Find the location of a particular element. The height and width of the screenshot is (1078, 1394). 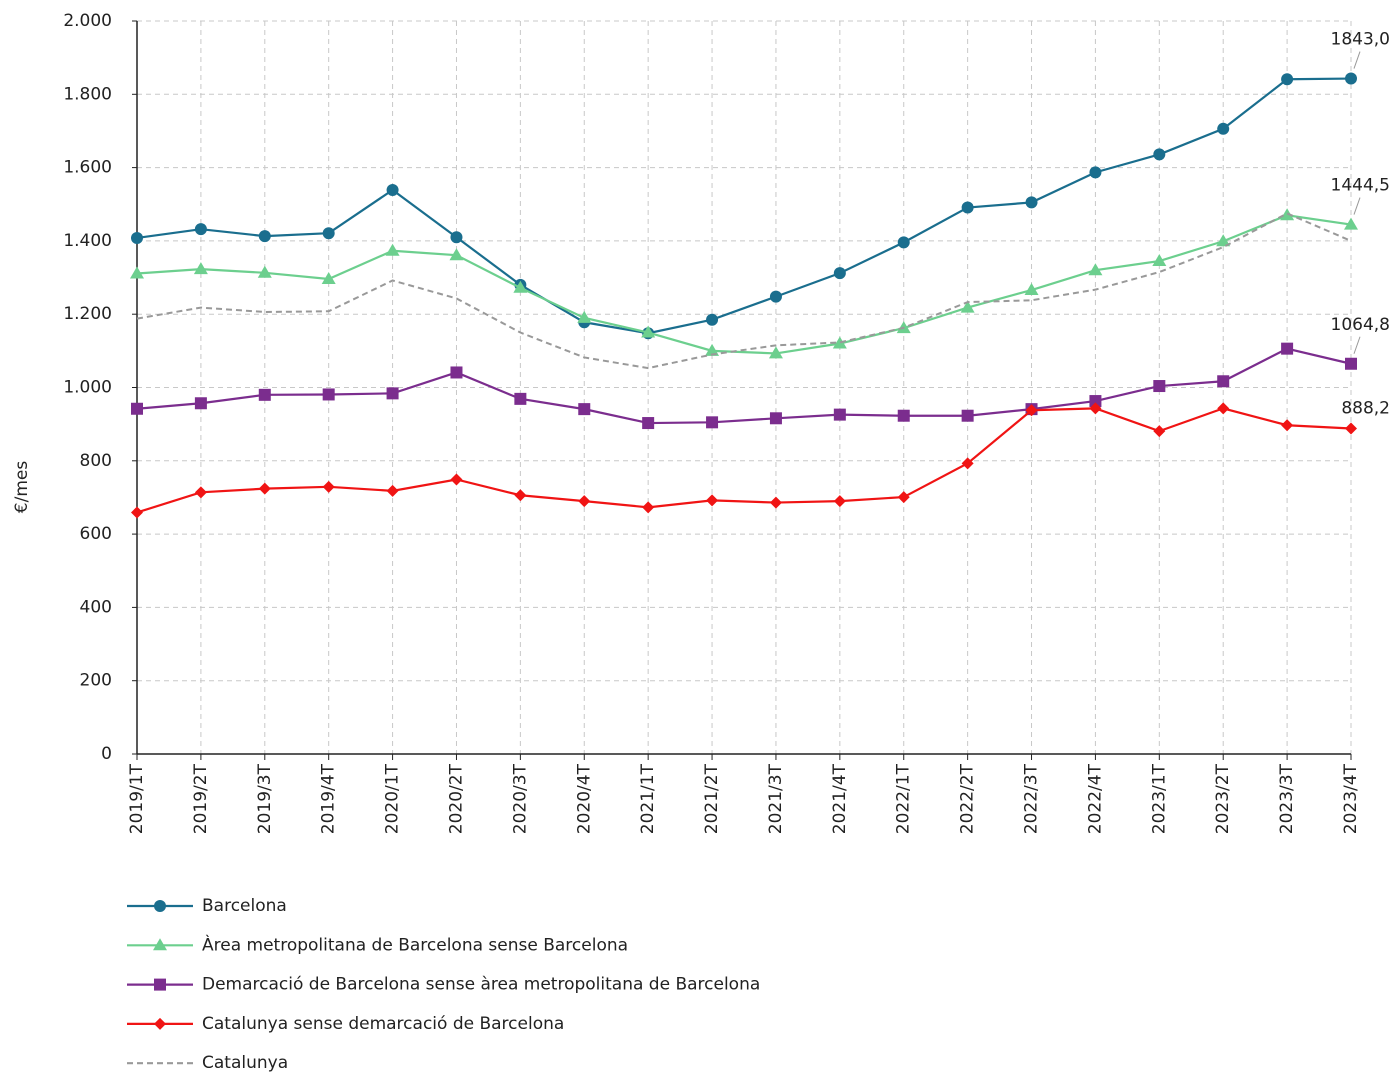

y-tick-label: 400 is located at coordinates (96, 607).